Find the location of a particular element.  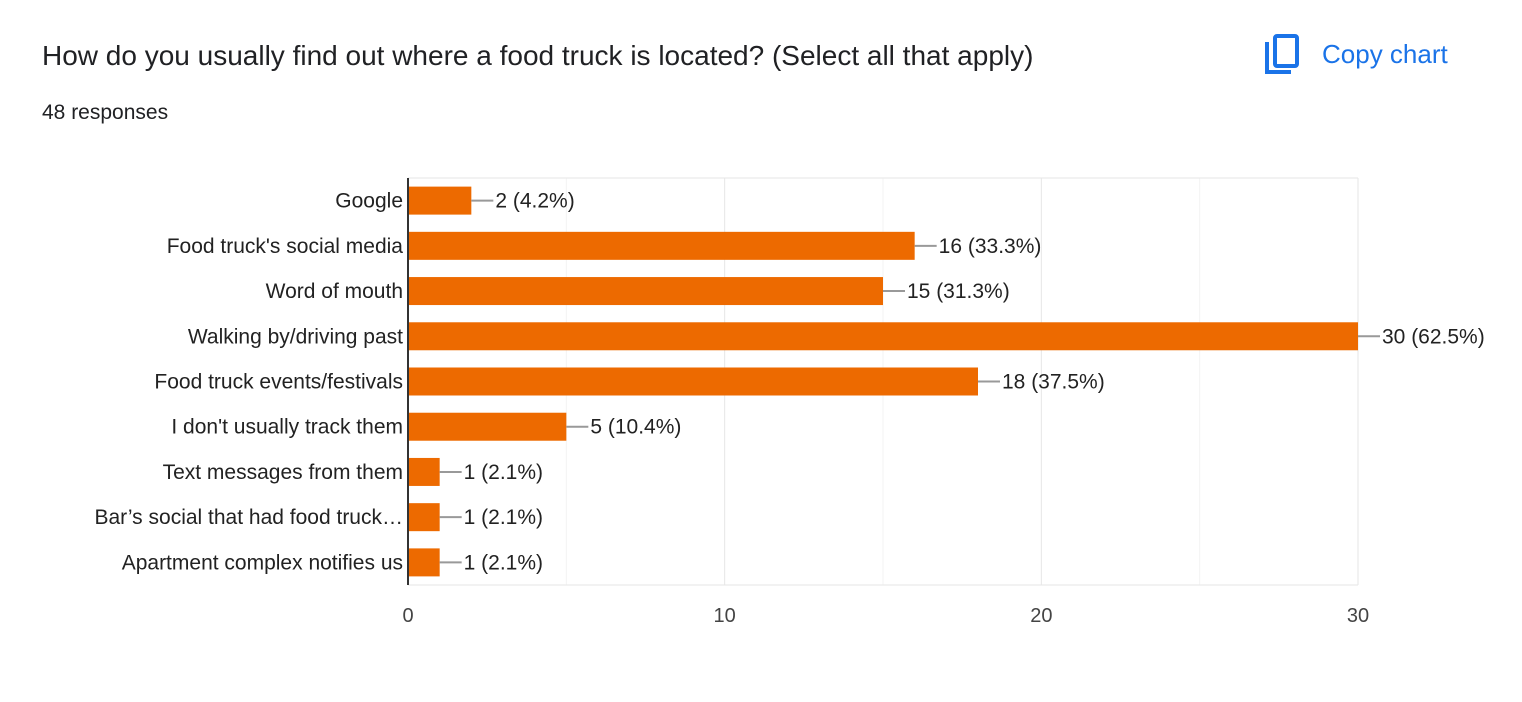

copy-icon is located at coordinates (1282, 54).